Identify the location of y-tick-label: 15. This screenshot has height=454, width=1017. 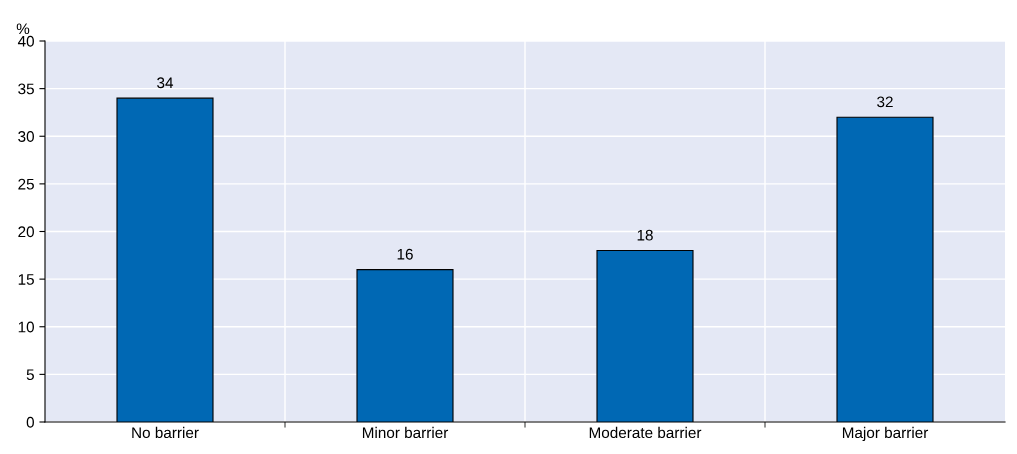
(26, 279).